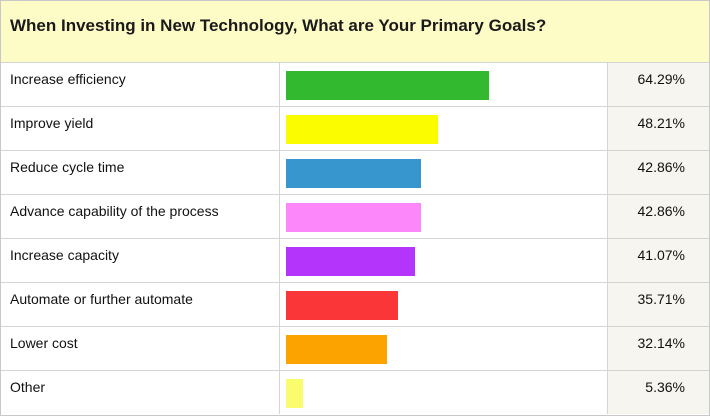 The image size is (710, 416). I want to click on category-cell: Increase efficiency, so click(140, 84).